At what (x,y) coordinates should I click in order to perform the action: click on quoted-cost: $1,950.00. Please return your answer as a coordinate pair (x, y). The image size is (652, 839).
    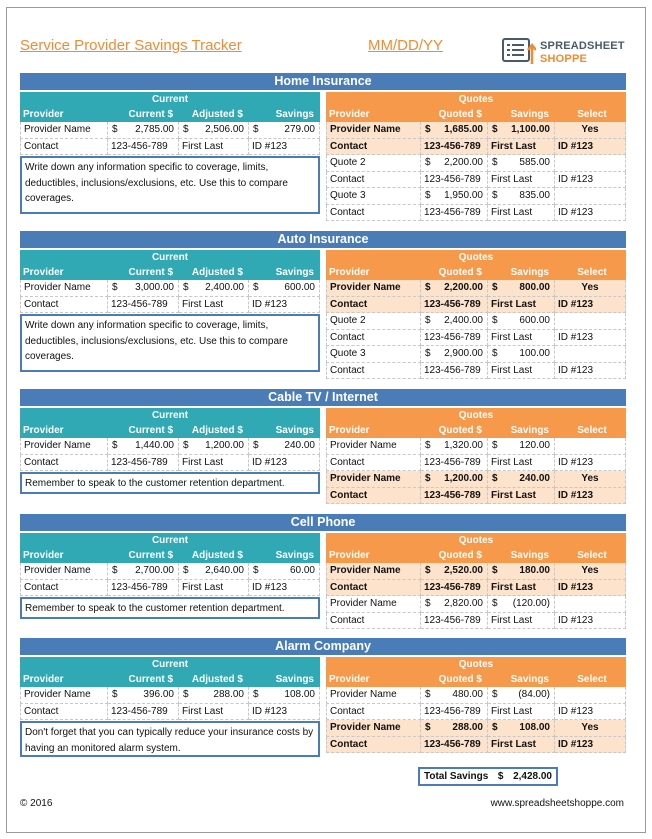
    Looking at the image, I should click on (454, 196).